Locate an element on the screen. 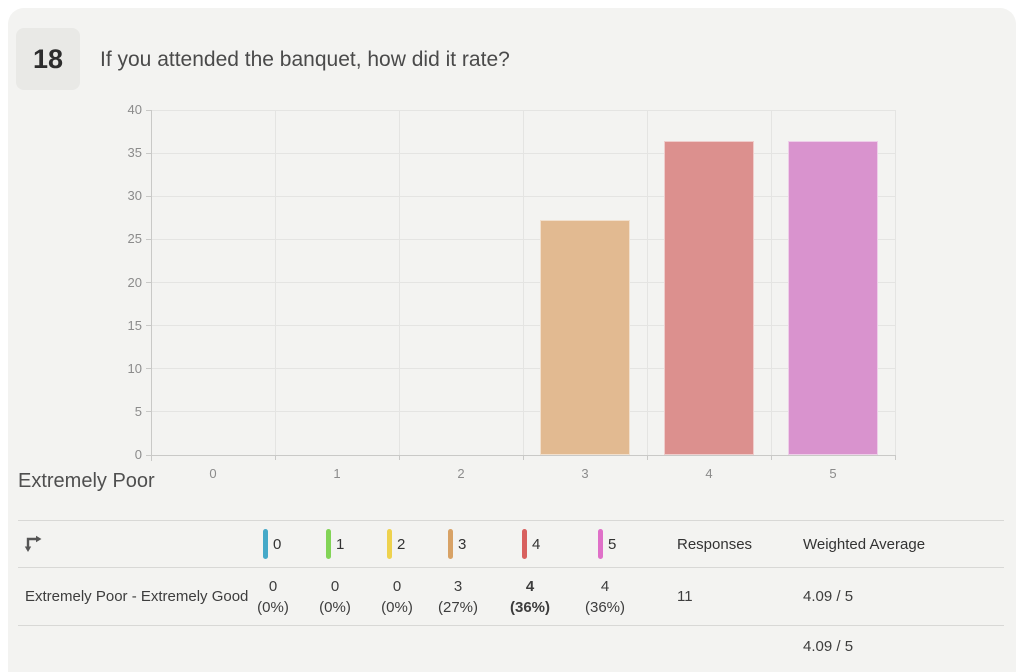 The height and width of the screenshot is (672, 1024). rating-percent: (27%) is located at coordinates (457, 607).